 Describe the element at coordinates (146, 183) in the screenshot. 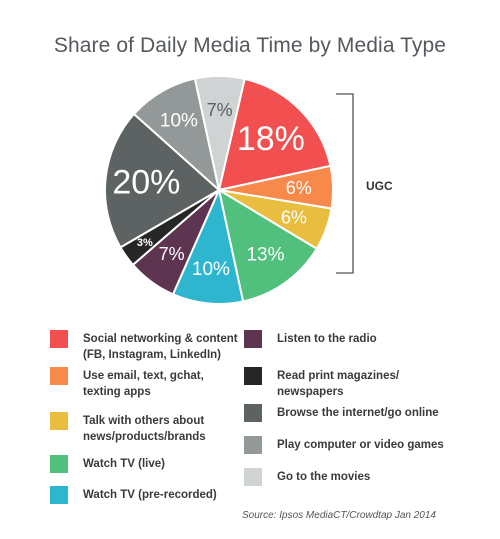

I see `slice-value-label: 20%` at that location.